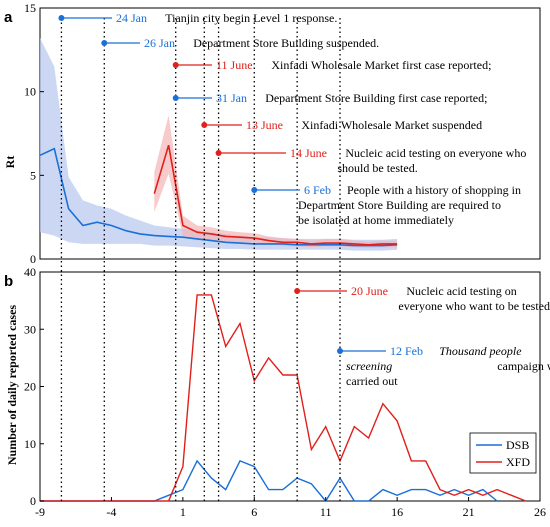 Image resolution: width=550 pixels, height=527 pixels. Describe the element at coordinates (234, 65) in the screenshot. I see `annotation-date: 11 June` at that location.